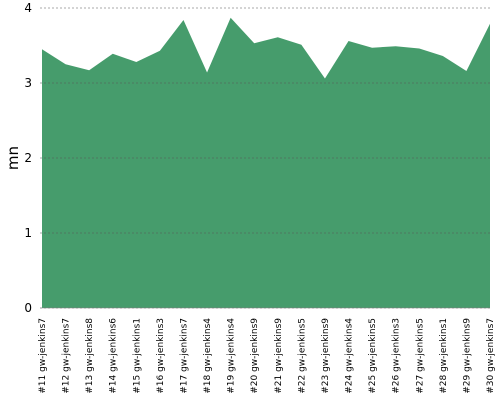 The image size is (500, 400). Describe the element at coordinates (255, 356) in the screenshot. I see `x-tick-label: #20 gw-jenkins9` at that location.